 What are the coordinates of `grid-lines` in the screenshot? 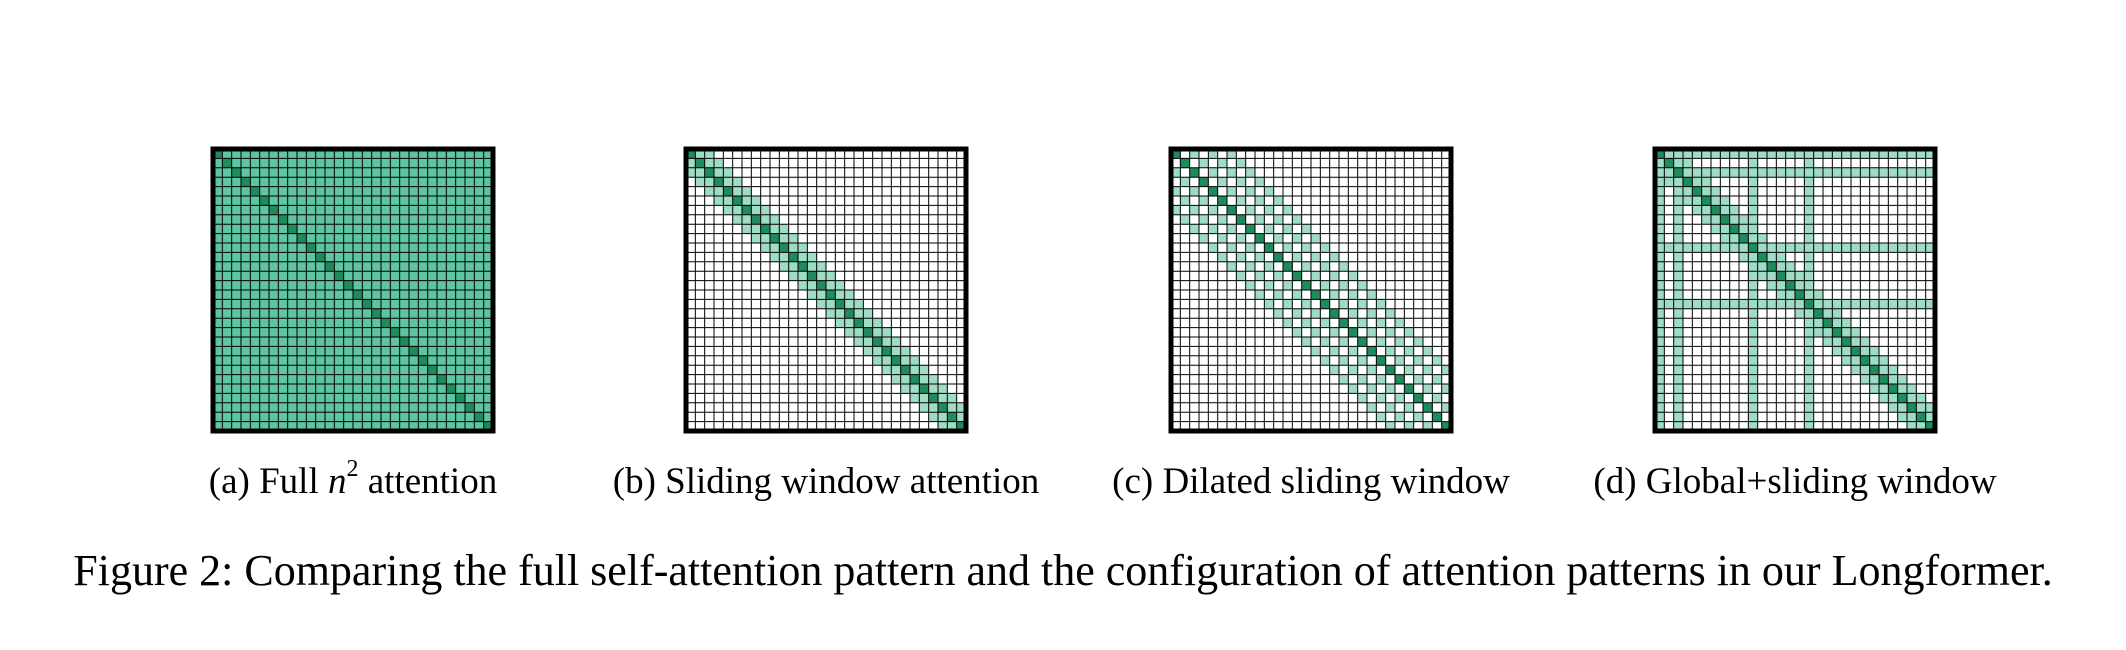 It's located at (826, 290).